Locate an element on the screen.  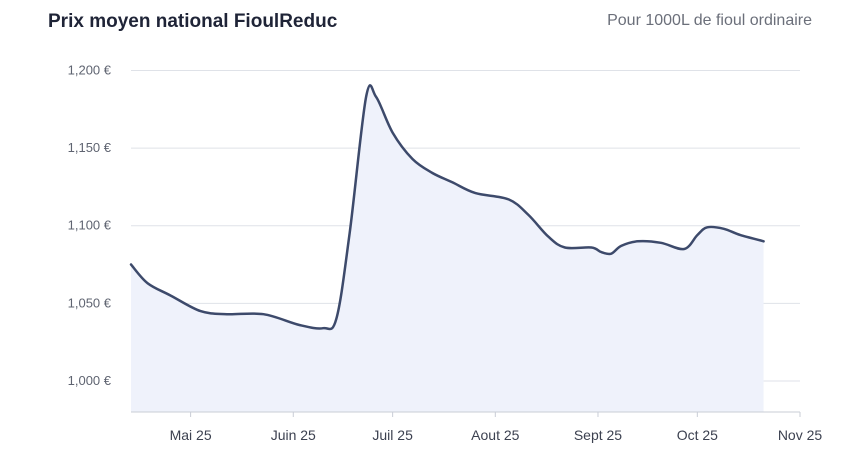
y-tick-label: 1,150 € is located at coordinates (90, 147).